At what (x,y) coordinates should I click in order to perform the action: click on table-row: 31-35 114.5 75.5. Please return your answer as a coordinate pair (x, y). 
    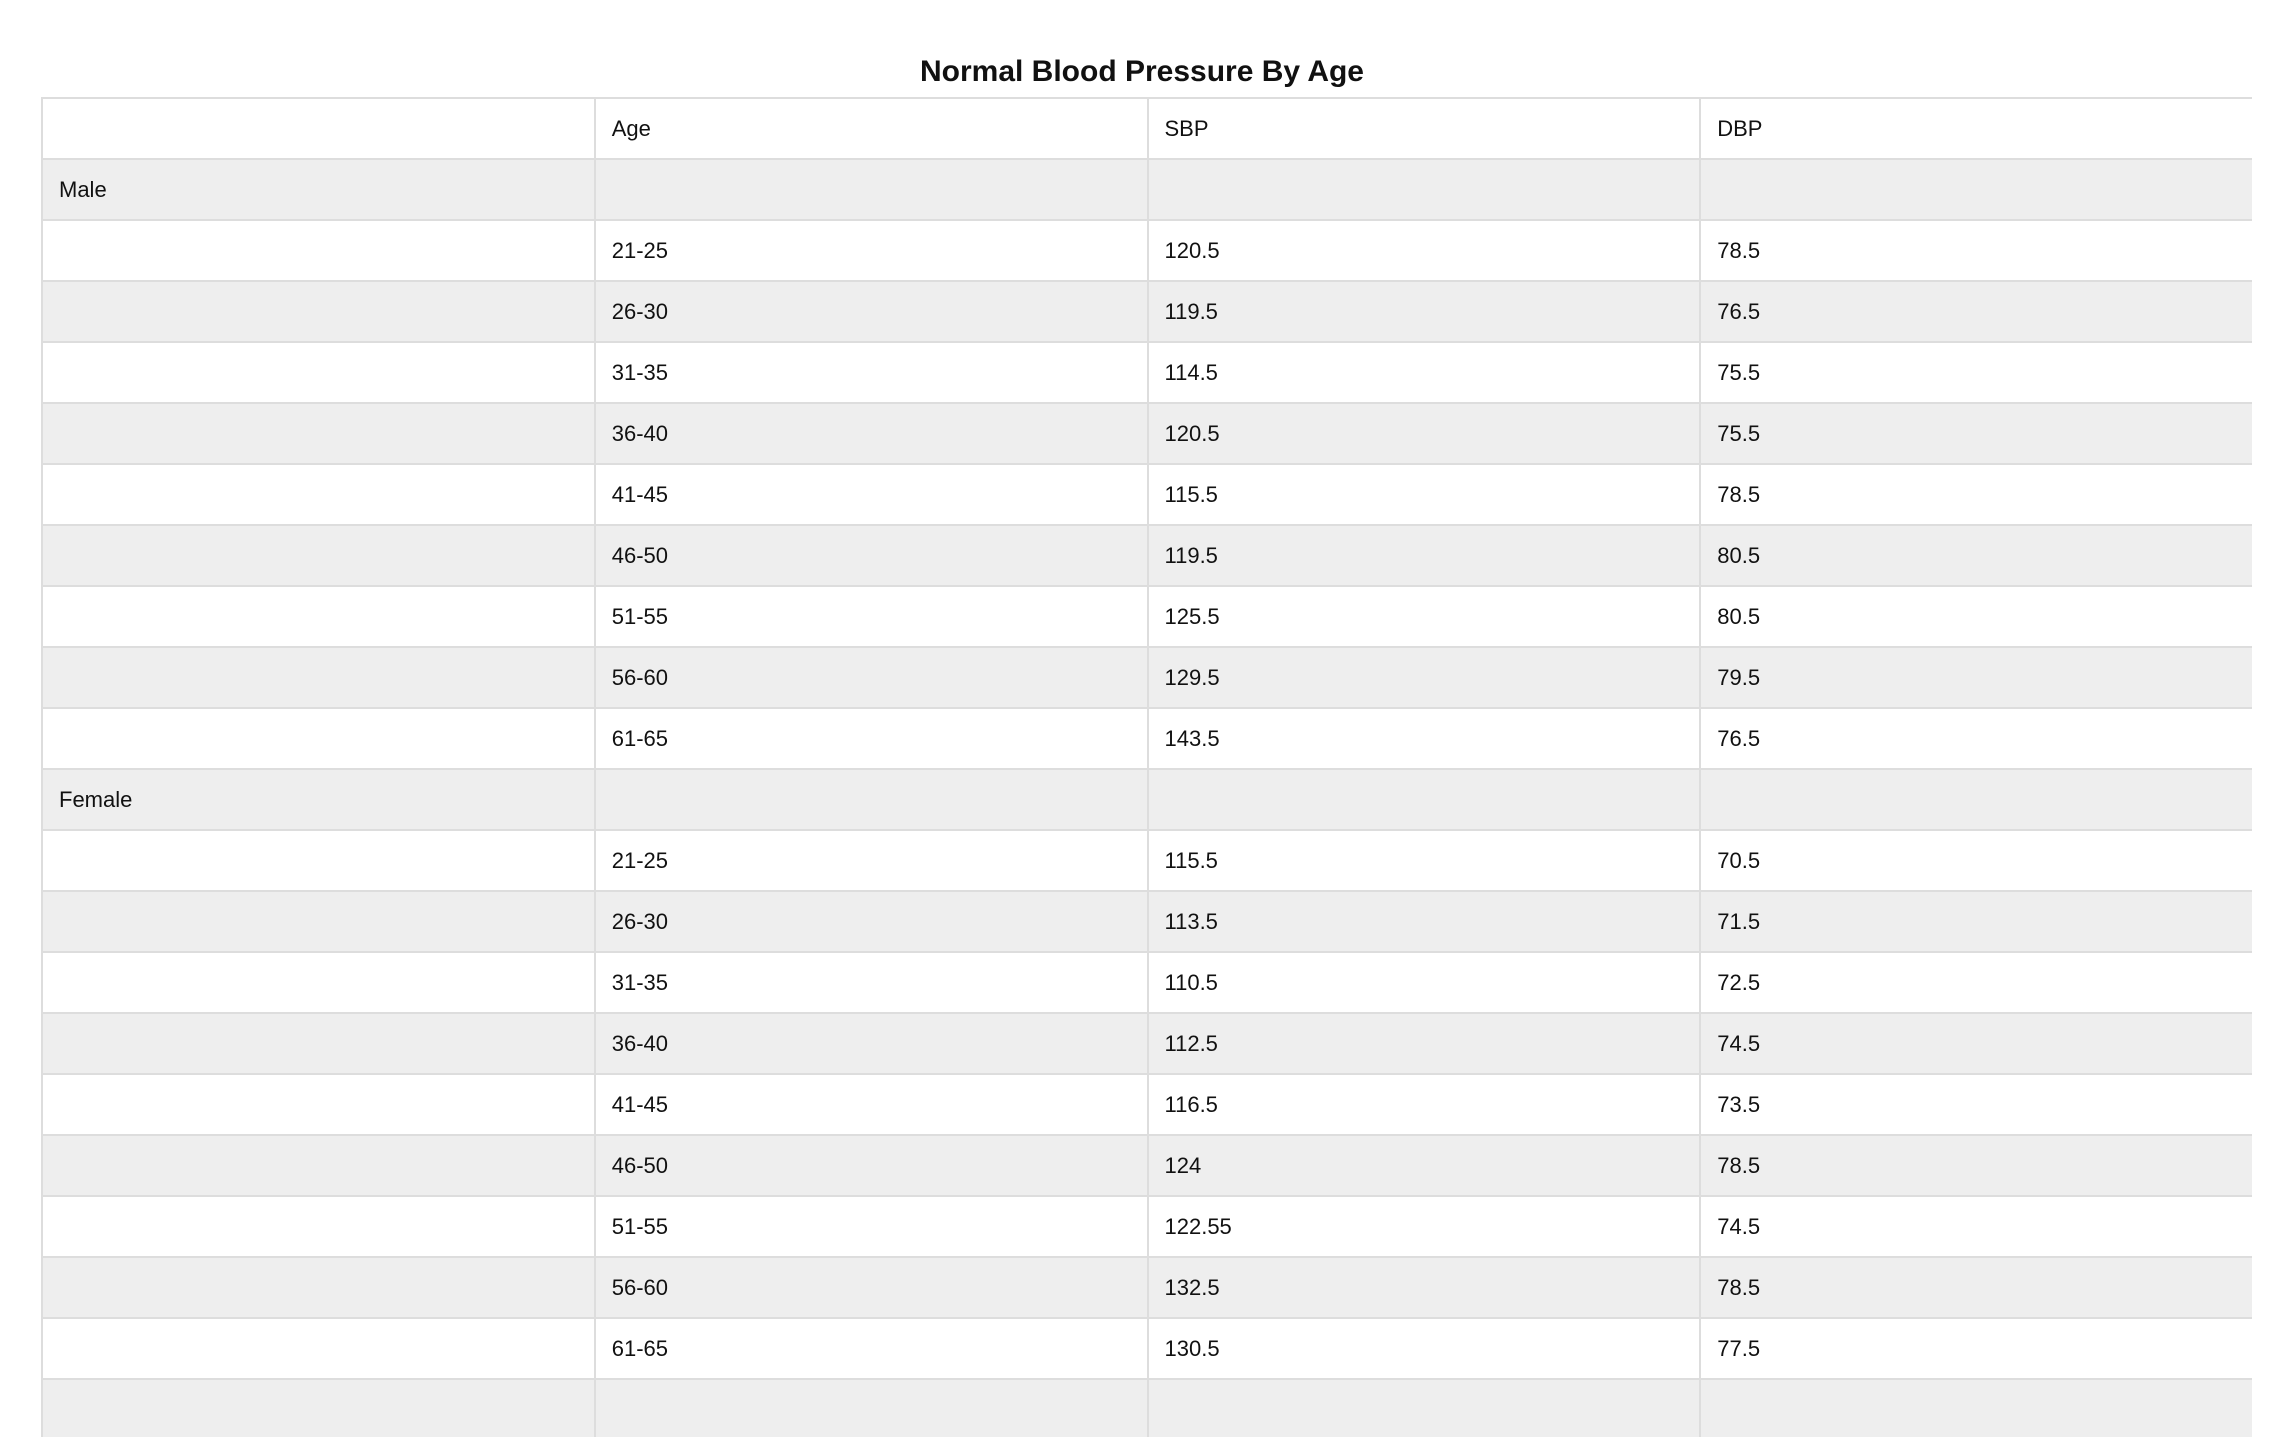
    Looking at the image, I should click on (1146, 372).